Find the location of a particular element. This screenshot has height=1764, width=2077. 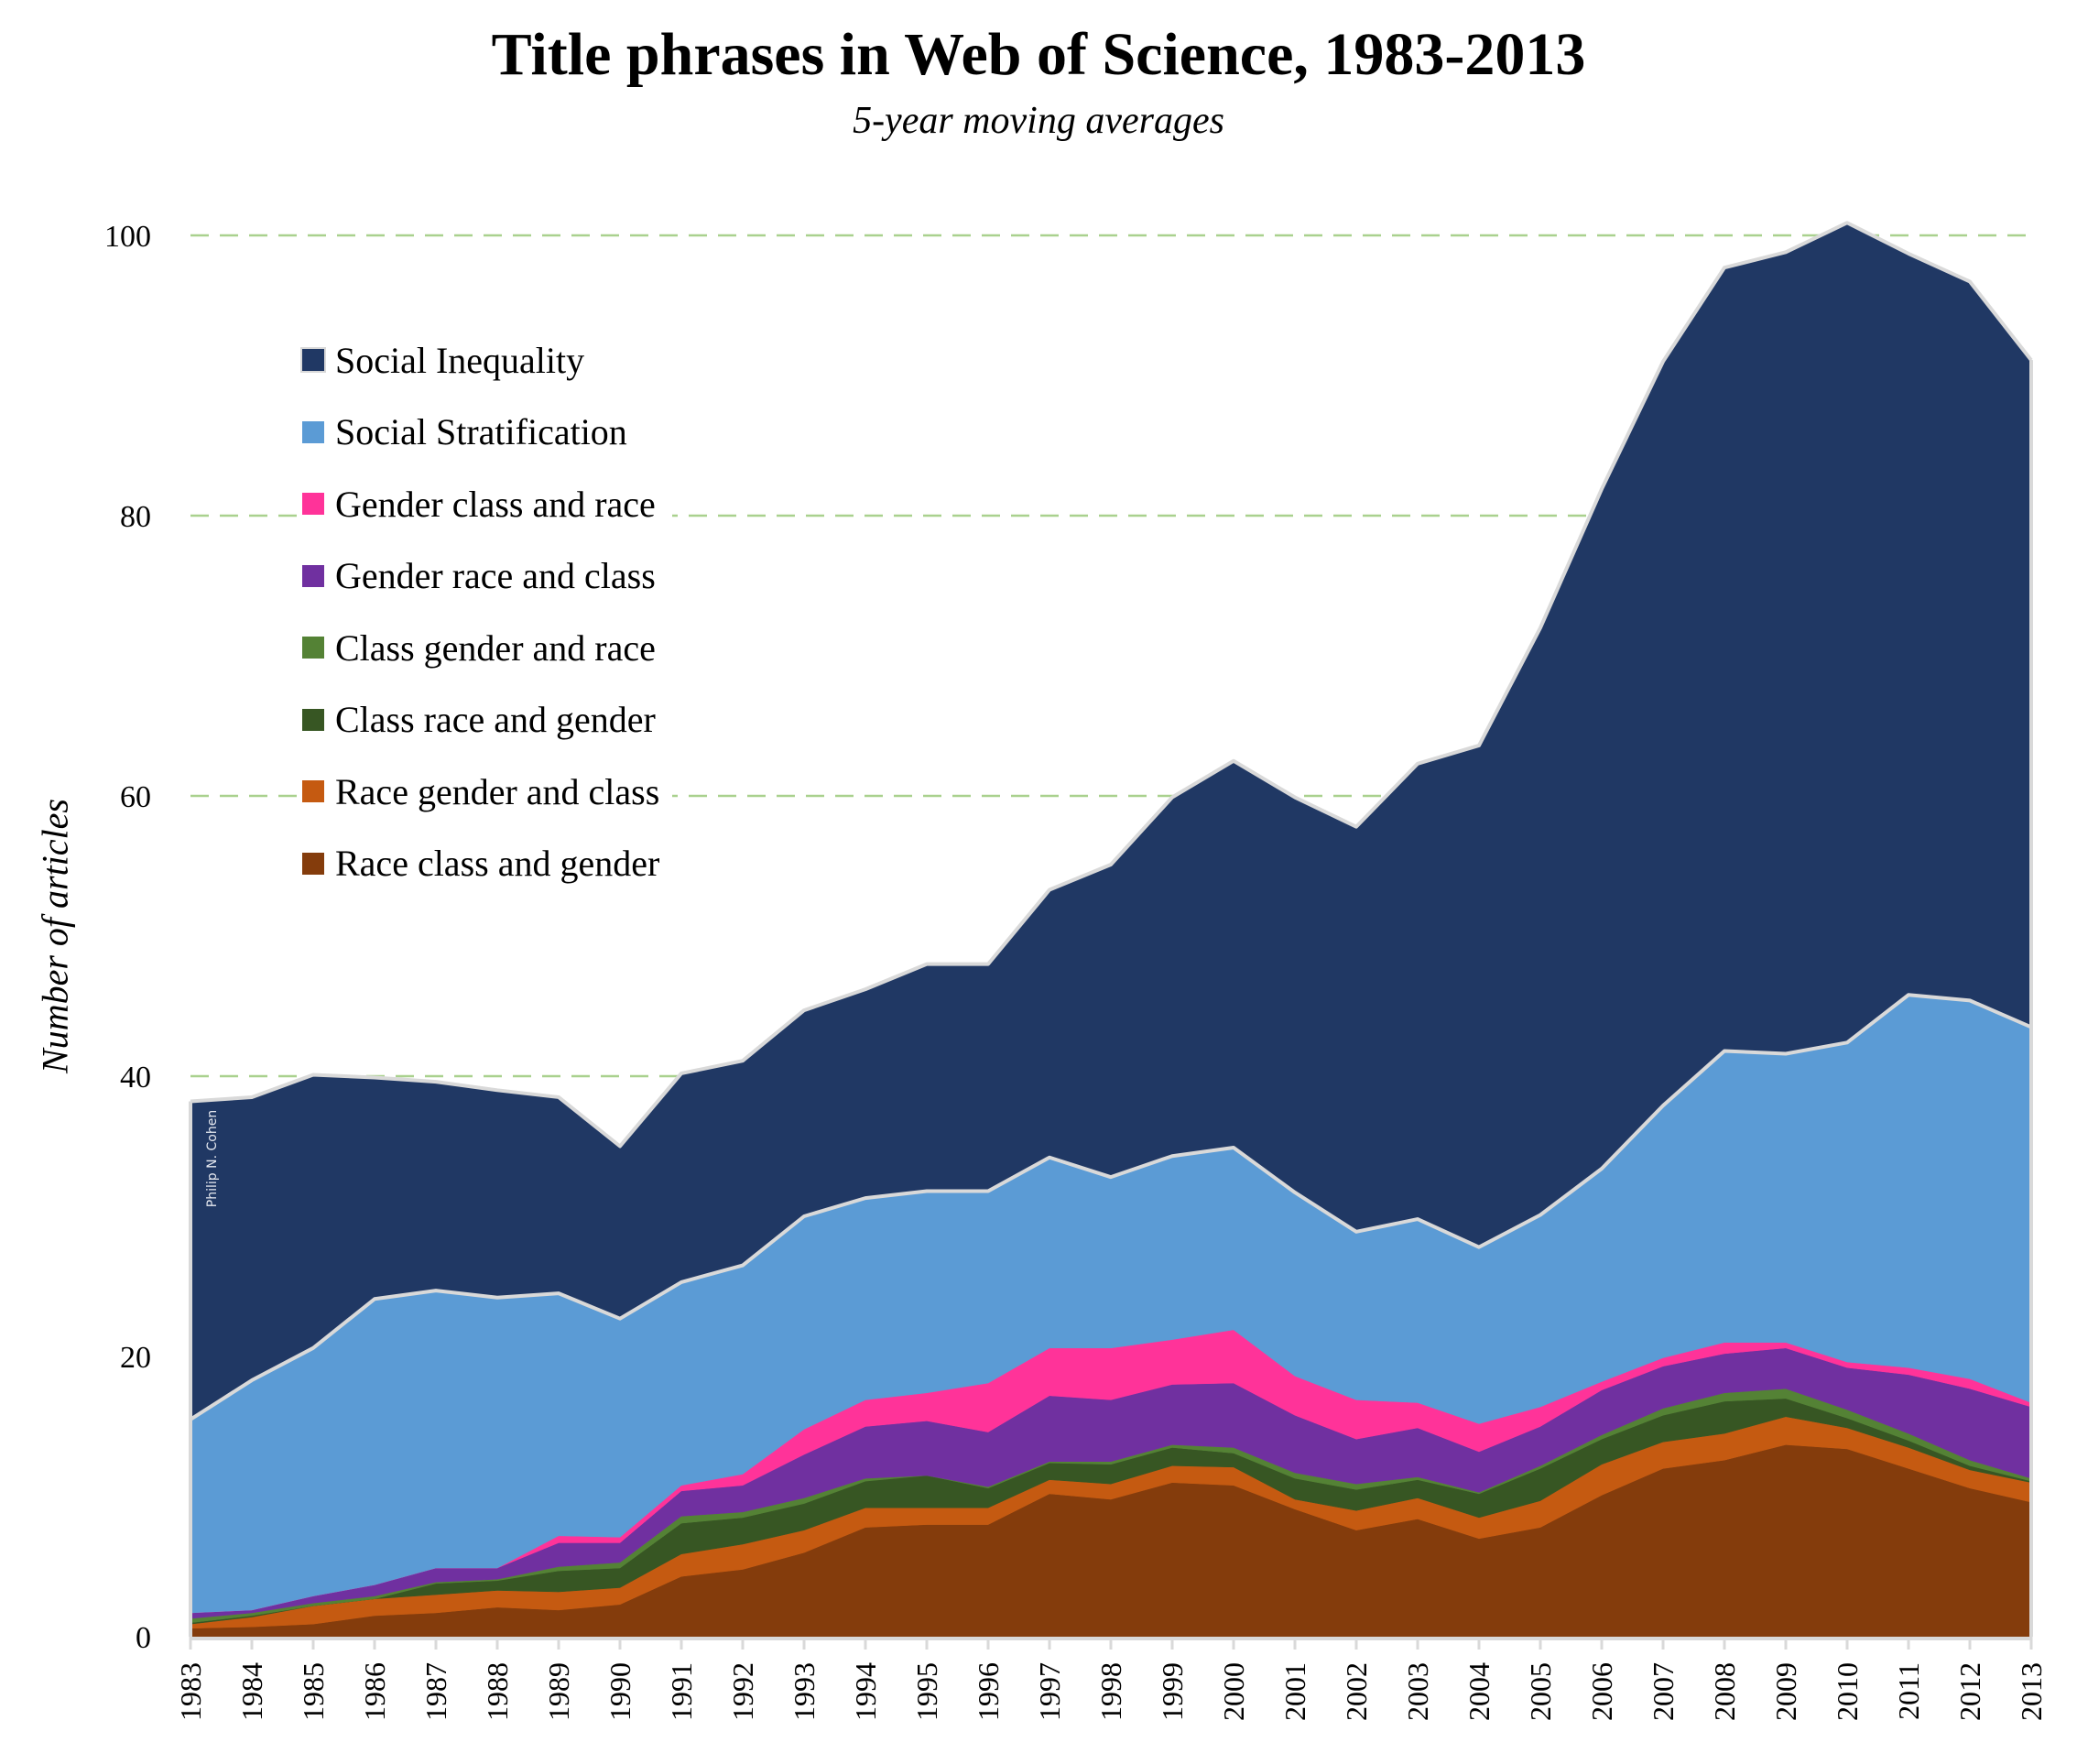

x-tick-label: 1997 is located at coordinates (1049, 1691).